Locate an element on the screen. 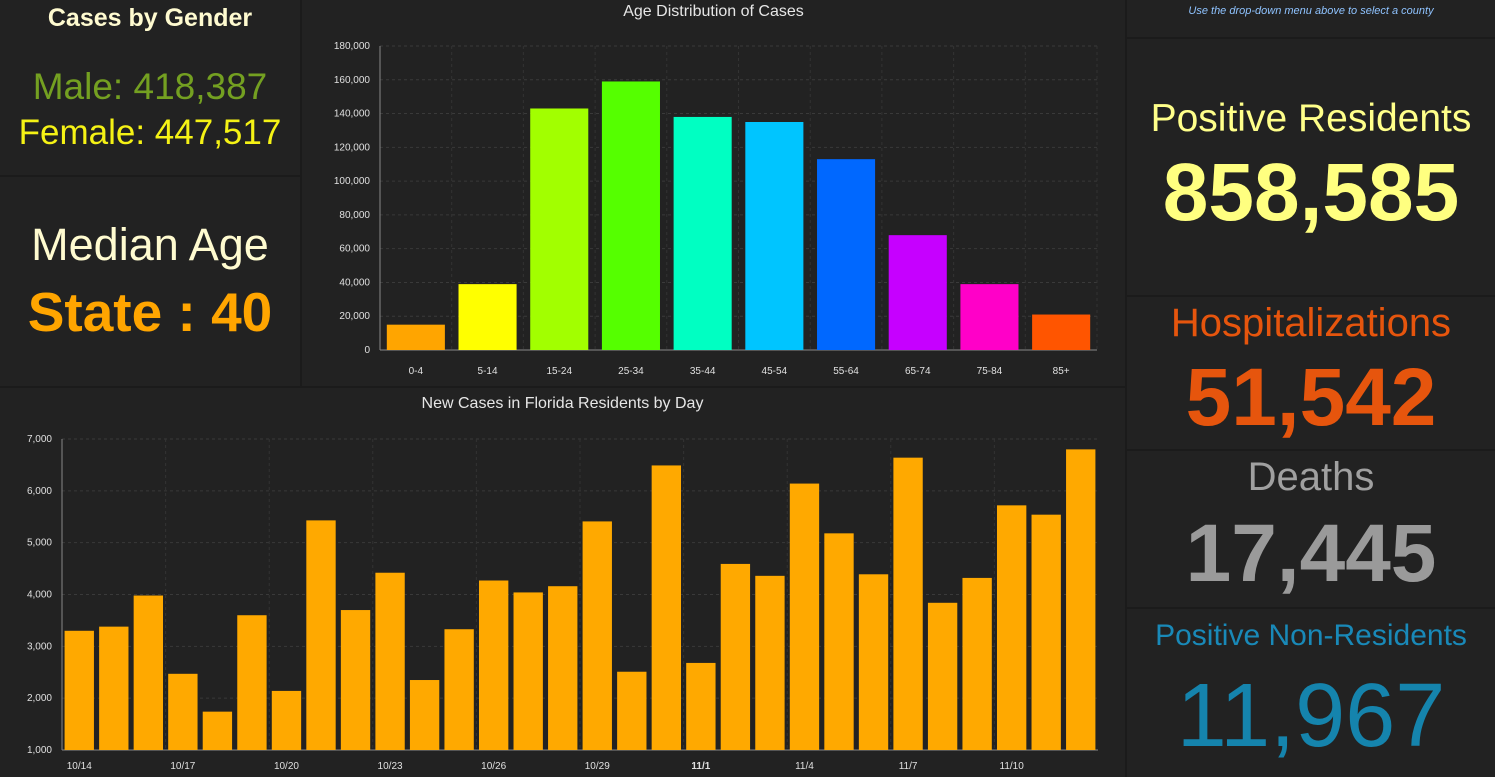 The width and height of the screenshot is (1495, 777). daily-chart-title: New Cases in Florida Residents by Day is located at coordinates (562, 403).